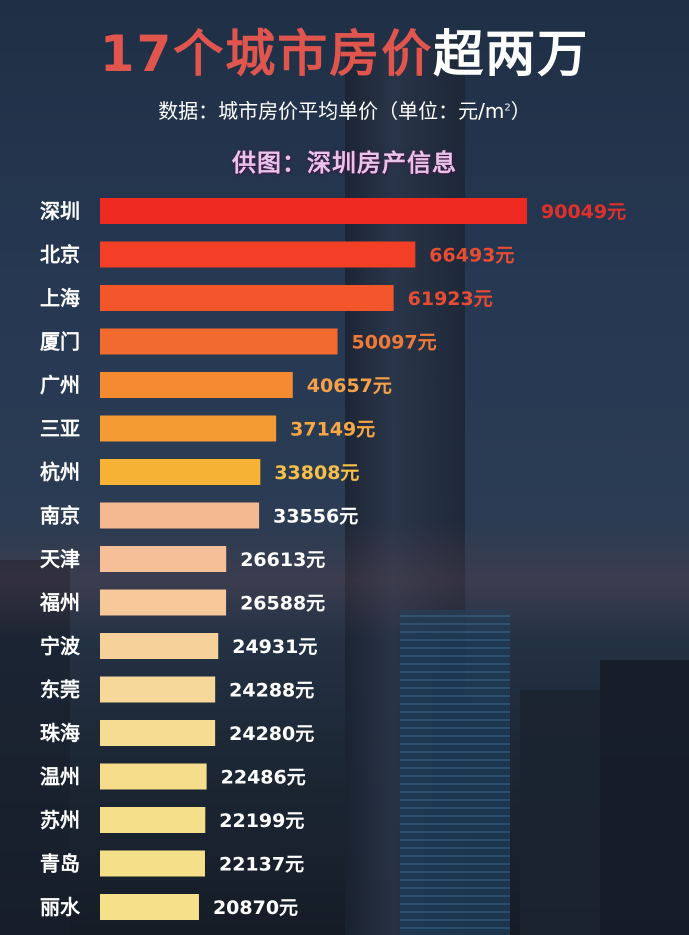 The width and height of the screenshot is (689, 935). What do you see at coordinates (60, 385) in the screenshot?
I see `category-label: 广州` at bounding box center [60, 385].